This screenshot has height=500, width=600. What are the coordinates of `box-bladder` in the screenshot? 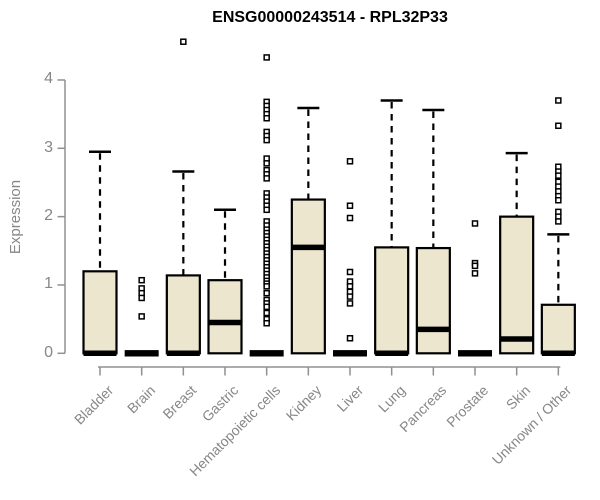 It's located at (100, 253).